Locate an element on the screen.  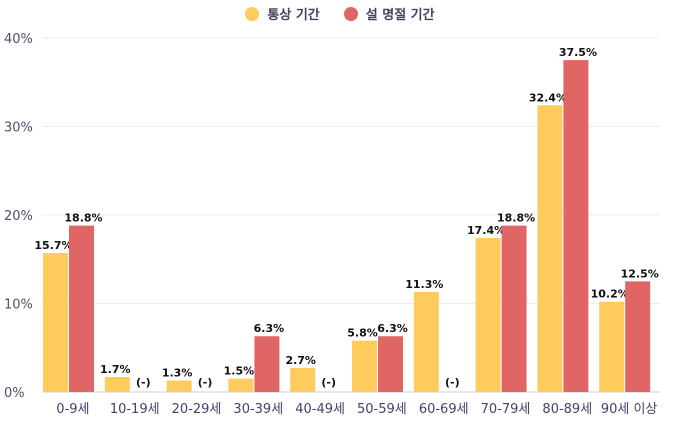
x-tick-label: 30-39세 is located at coordinates (258, 409).